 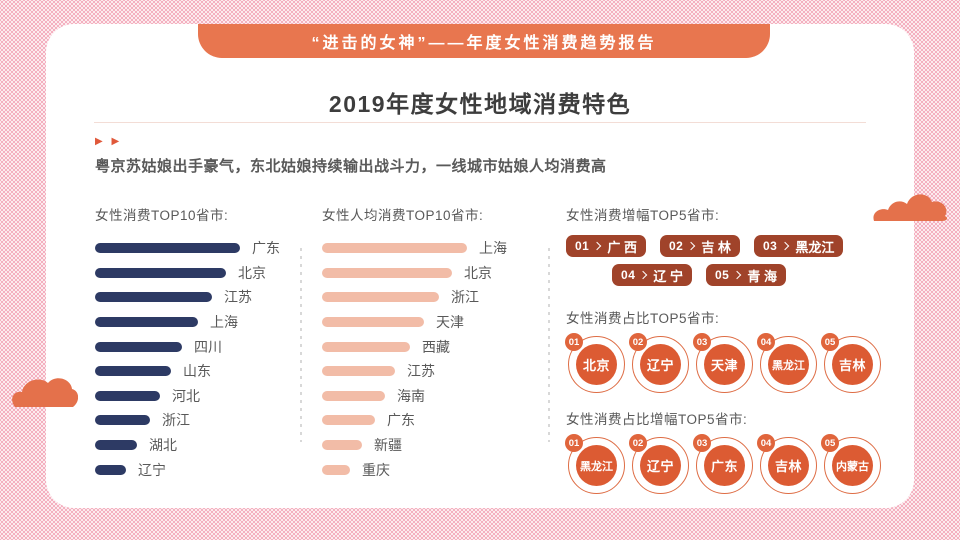 I want to click on province-circle-badge: 黑龙江 04, so click(x=787, y=363).